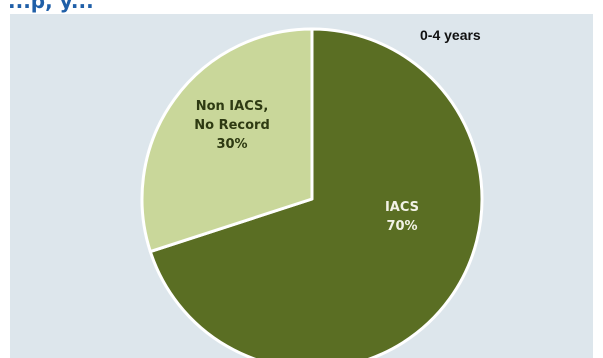  Describe the element at coordinates (450, 35) in the screenshot. I see `chart-title: 0-4 years` at that location.